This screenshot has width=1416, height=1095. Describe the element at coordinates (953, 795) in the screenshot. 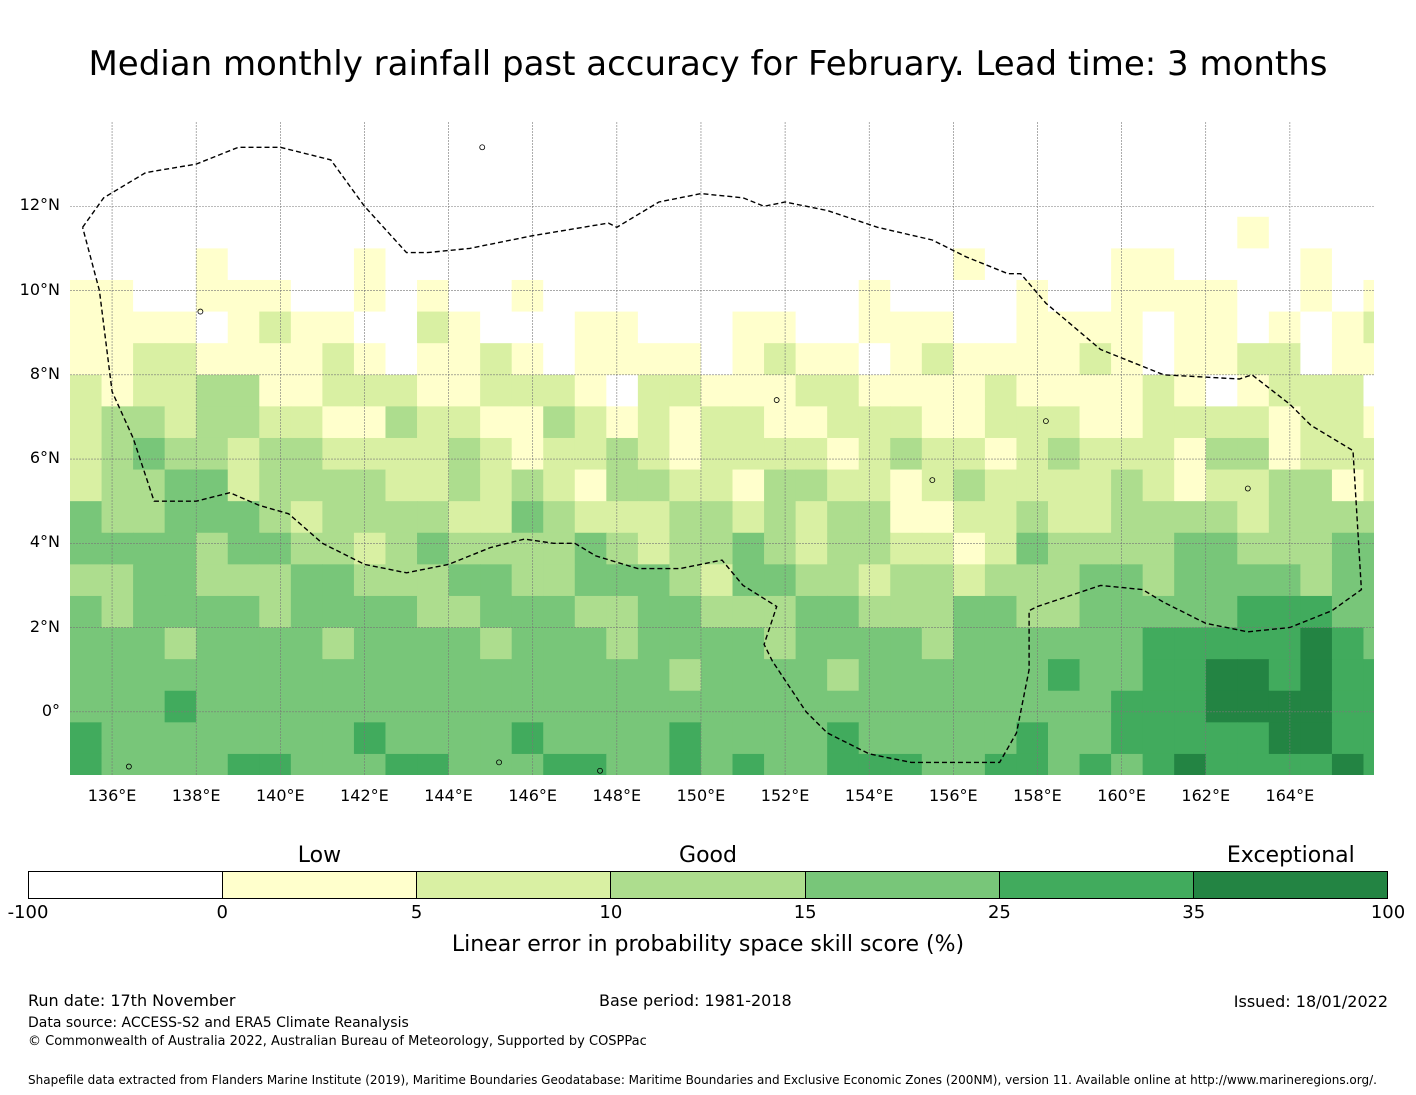

I see `longitude-tick-label: 156°E` at that location.